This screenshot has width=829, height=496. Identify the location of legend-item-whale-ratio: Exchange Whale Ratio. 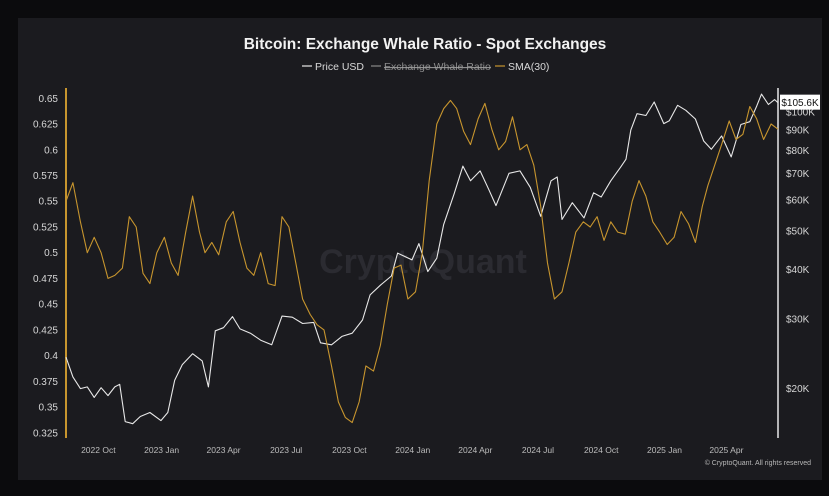
(431, 67).